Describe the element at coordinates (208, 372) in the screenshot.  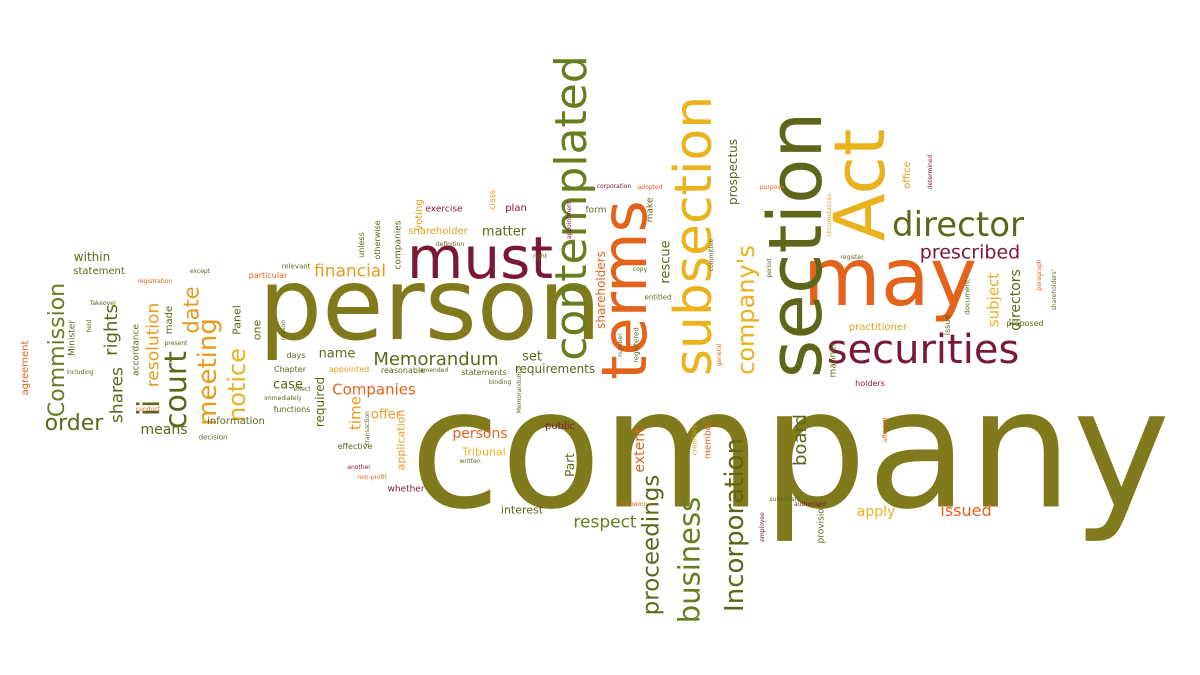
I see `word-meeting: meeting` at that location.